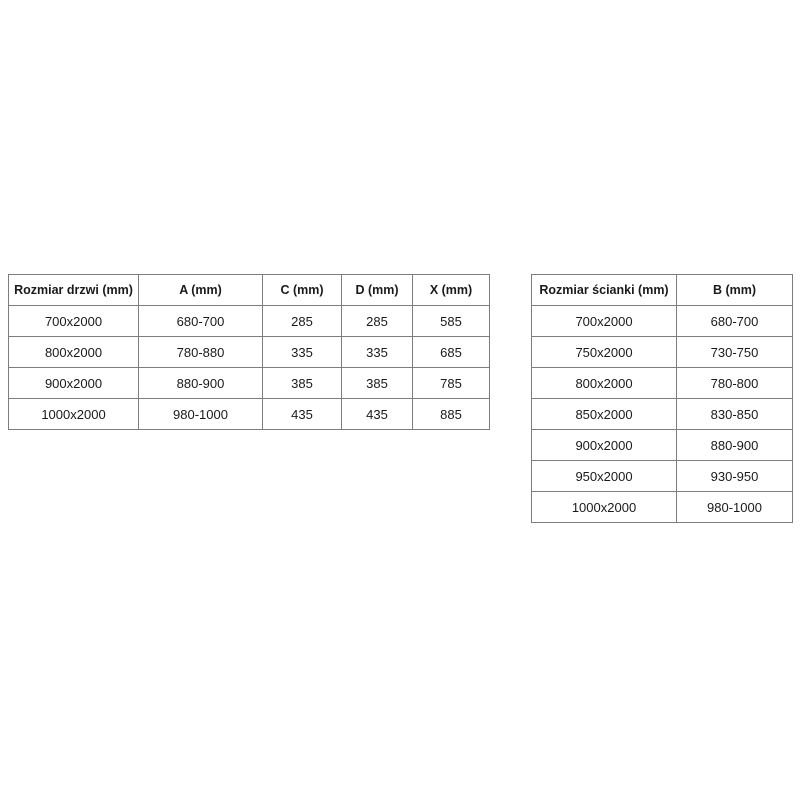 This screenshot has height=800, width=800. I want to click on cell-wall-size: 1000x2000, so click(604, 507).